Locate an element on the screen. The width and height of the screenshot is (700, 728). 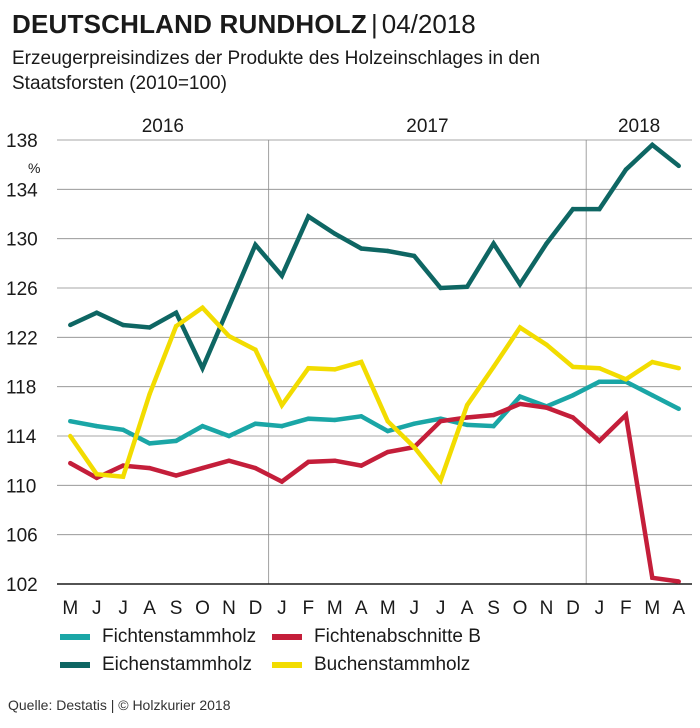
chart-title: DEUTSCHLAND RUNDHOLZ is located at coordinates (189, 24).